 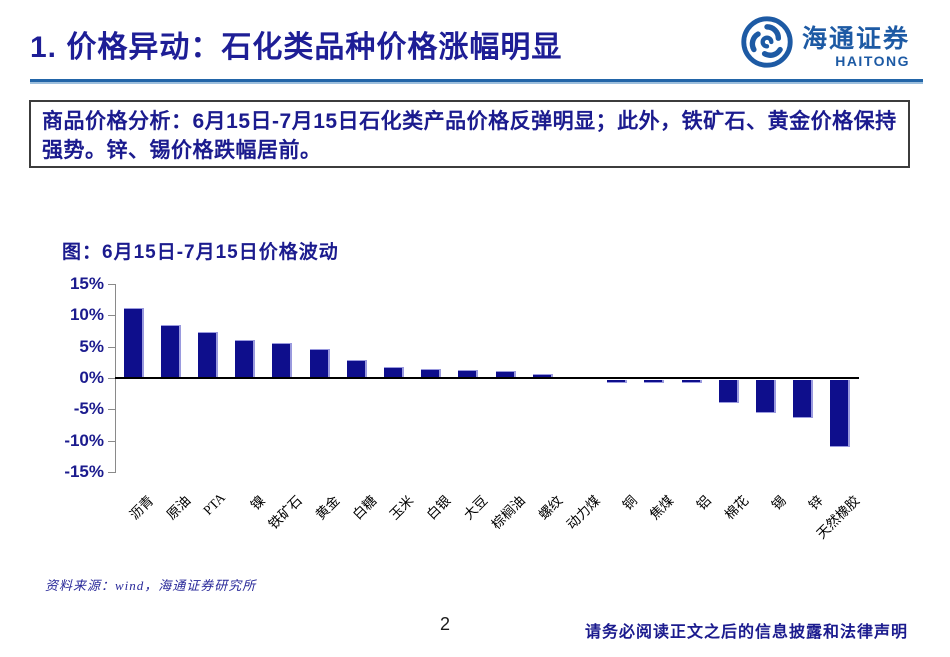 What do you see at coordinates (86, 315) in the screenshot?
I see `y-tick-label: 10%` at bounding box center [86, 315].